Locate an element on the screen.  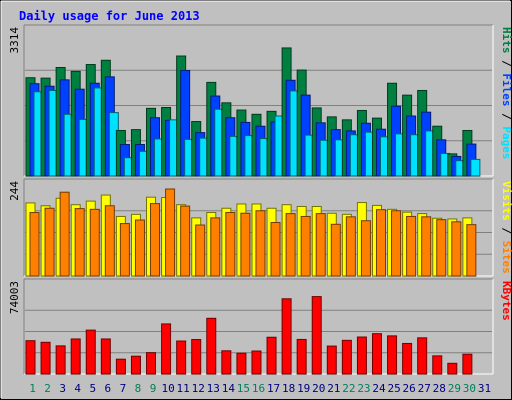
axis-max-label: 74003 is located at coordinates (14, 297).